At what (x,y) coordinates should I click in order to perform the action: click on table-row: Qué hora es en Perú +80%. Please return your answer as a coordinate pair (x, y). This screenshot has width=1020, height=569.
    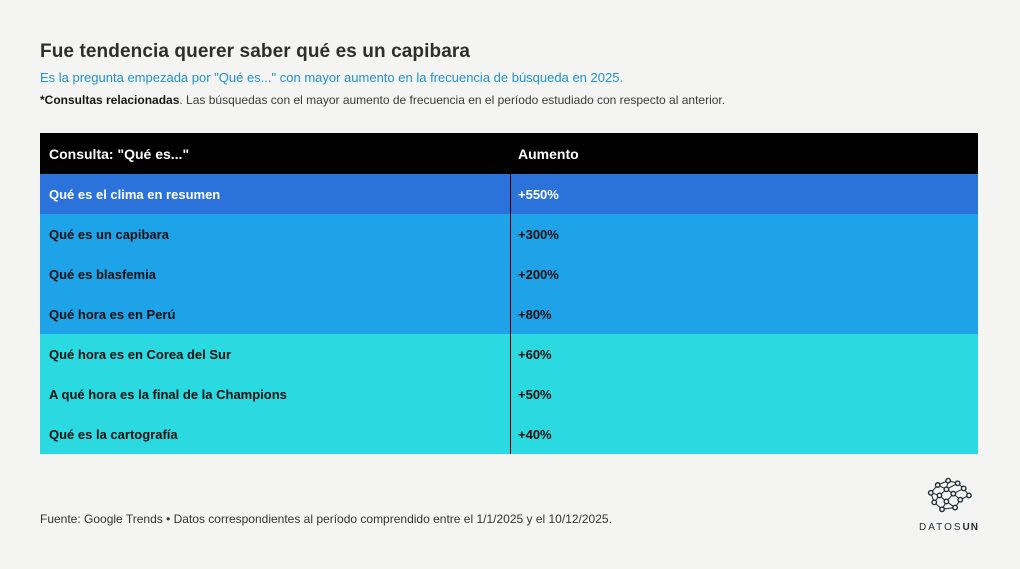
    Looking at the image, I should click on (509, 314).